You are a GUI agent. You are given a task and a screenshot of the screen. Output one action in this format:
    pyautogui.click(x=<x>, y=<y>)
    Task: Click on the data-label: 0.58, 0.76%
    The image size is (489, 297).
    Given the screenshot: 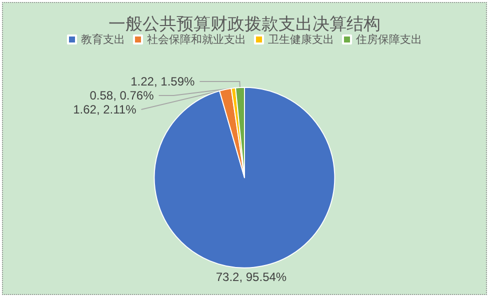 What is the action you would take?
    pyautogui.click(x=122, y=95)
    